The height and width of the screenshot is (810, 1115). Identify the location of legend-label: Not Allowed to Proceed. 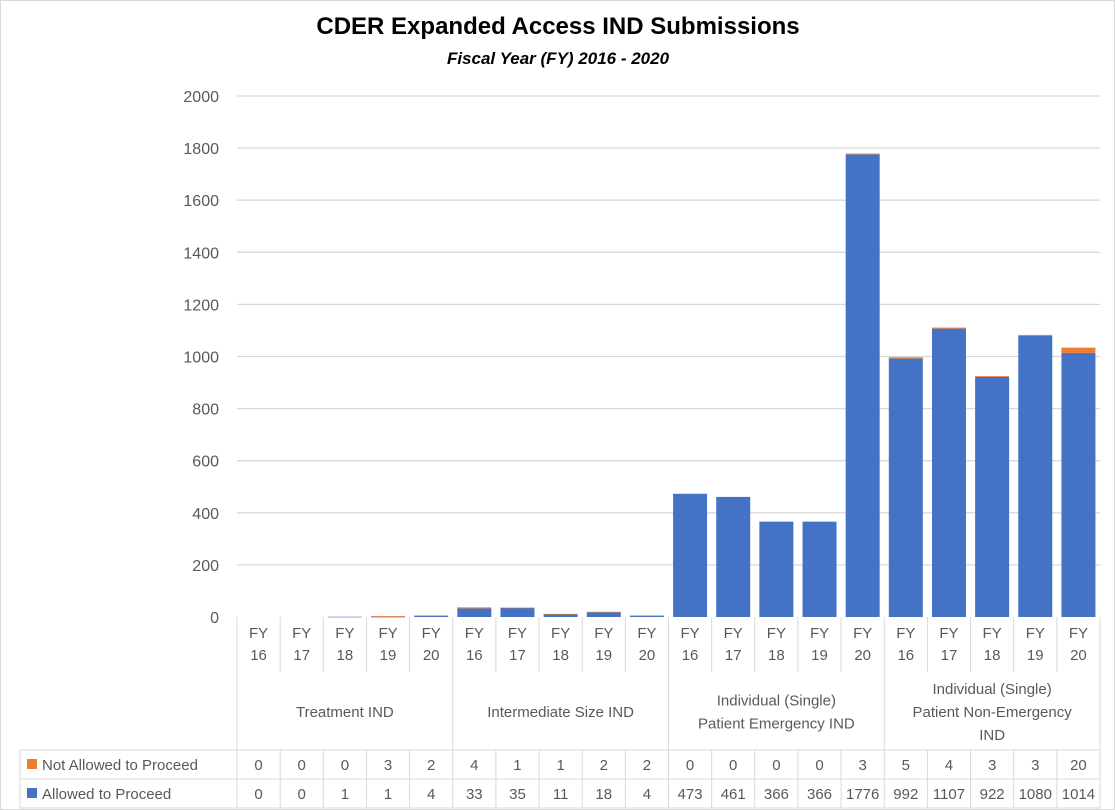
(120, 765).